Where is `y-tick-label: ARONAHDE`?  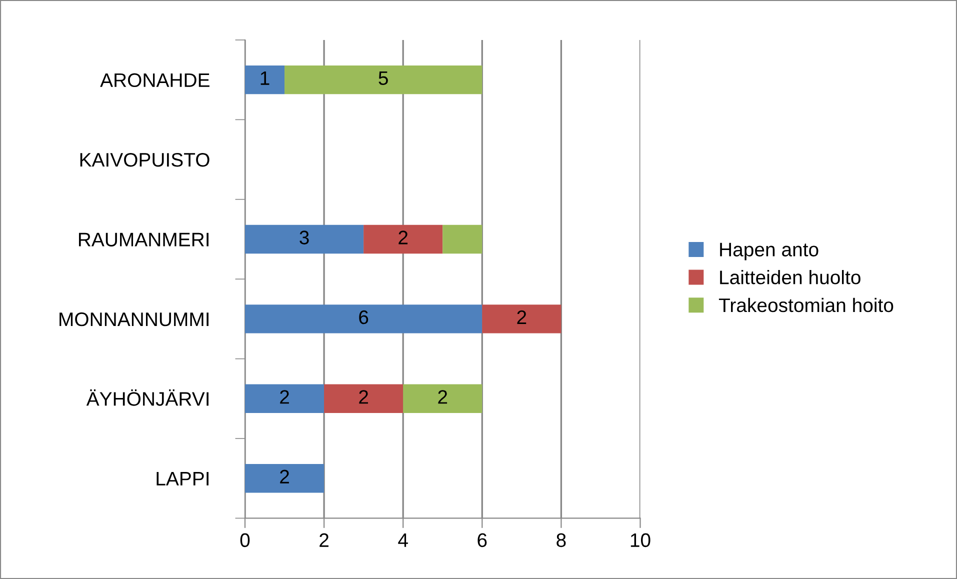 y-tick-label: ARONAHDE is located at coordinates (155, 80).